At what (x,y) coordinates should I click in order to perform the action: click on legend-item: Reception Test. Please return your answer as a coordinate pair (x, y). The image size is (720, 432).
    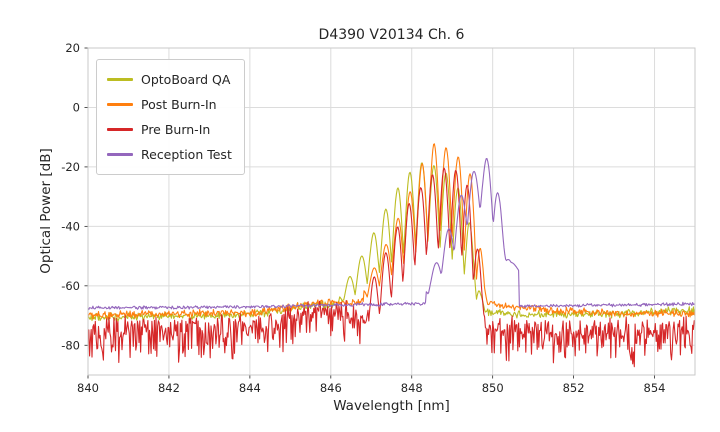
    Looking at the image, I should click on (169, 154).